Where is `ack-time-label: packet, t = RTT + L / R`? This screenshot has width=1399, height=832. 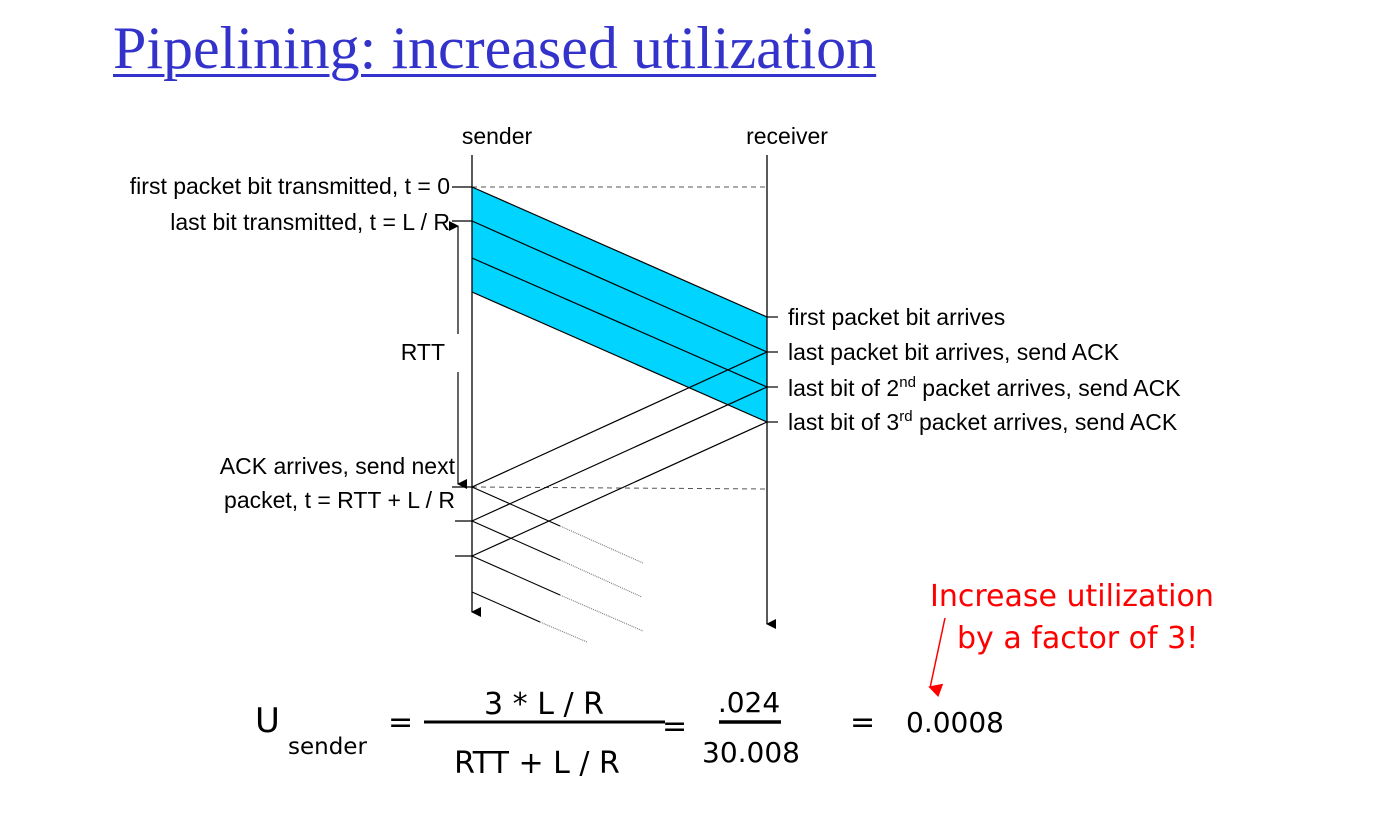 ack-time-label: packet, t = RTT + L / R is located at coordinates (339, 500).